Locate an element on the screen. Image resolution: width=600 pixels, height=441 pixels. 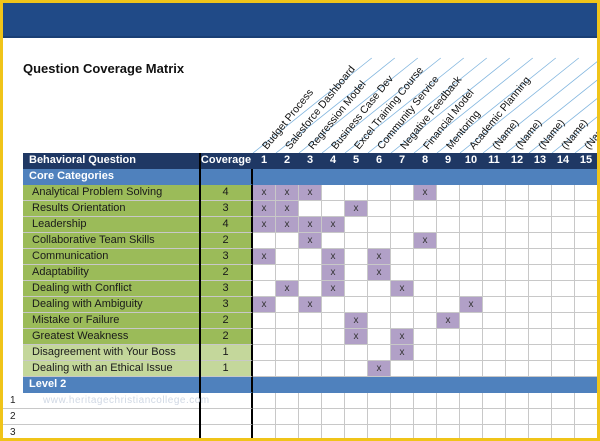
question-name: Collaborative Team Skills is located at coordinates (111, 241).